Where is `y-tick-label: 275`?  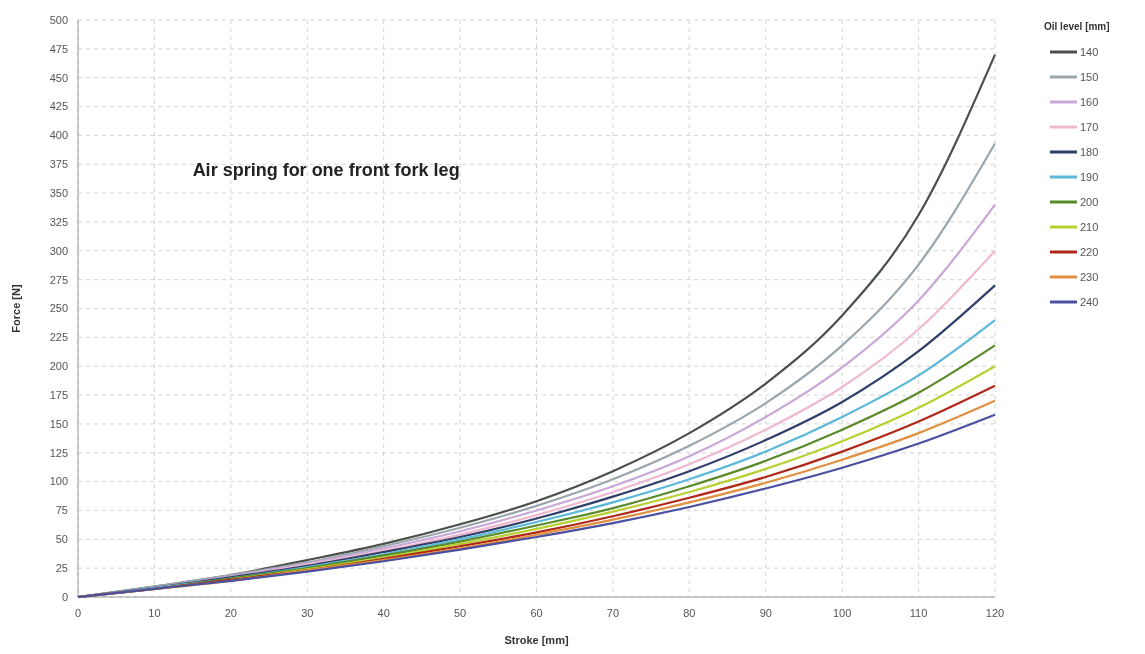 y-tick-label: 275 is located at coordinates (58, 279).